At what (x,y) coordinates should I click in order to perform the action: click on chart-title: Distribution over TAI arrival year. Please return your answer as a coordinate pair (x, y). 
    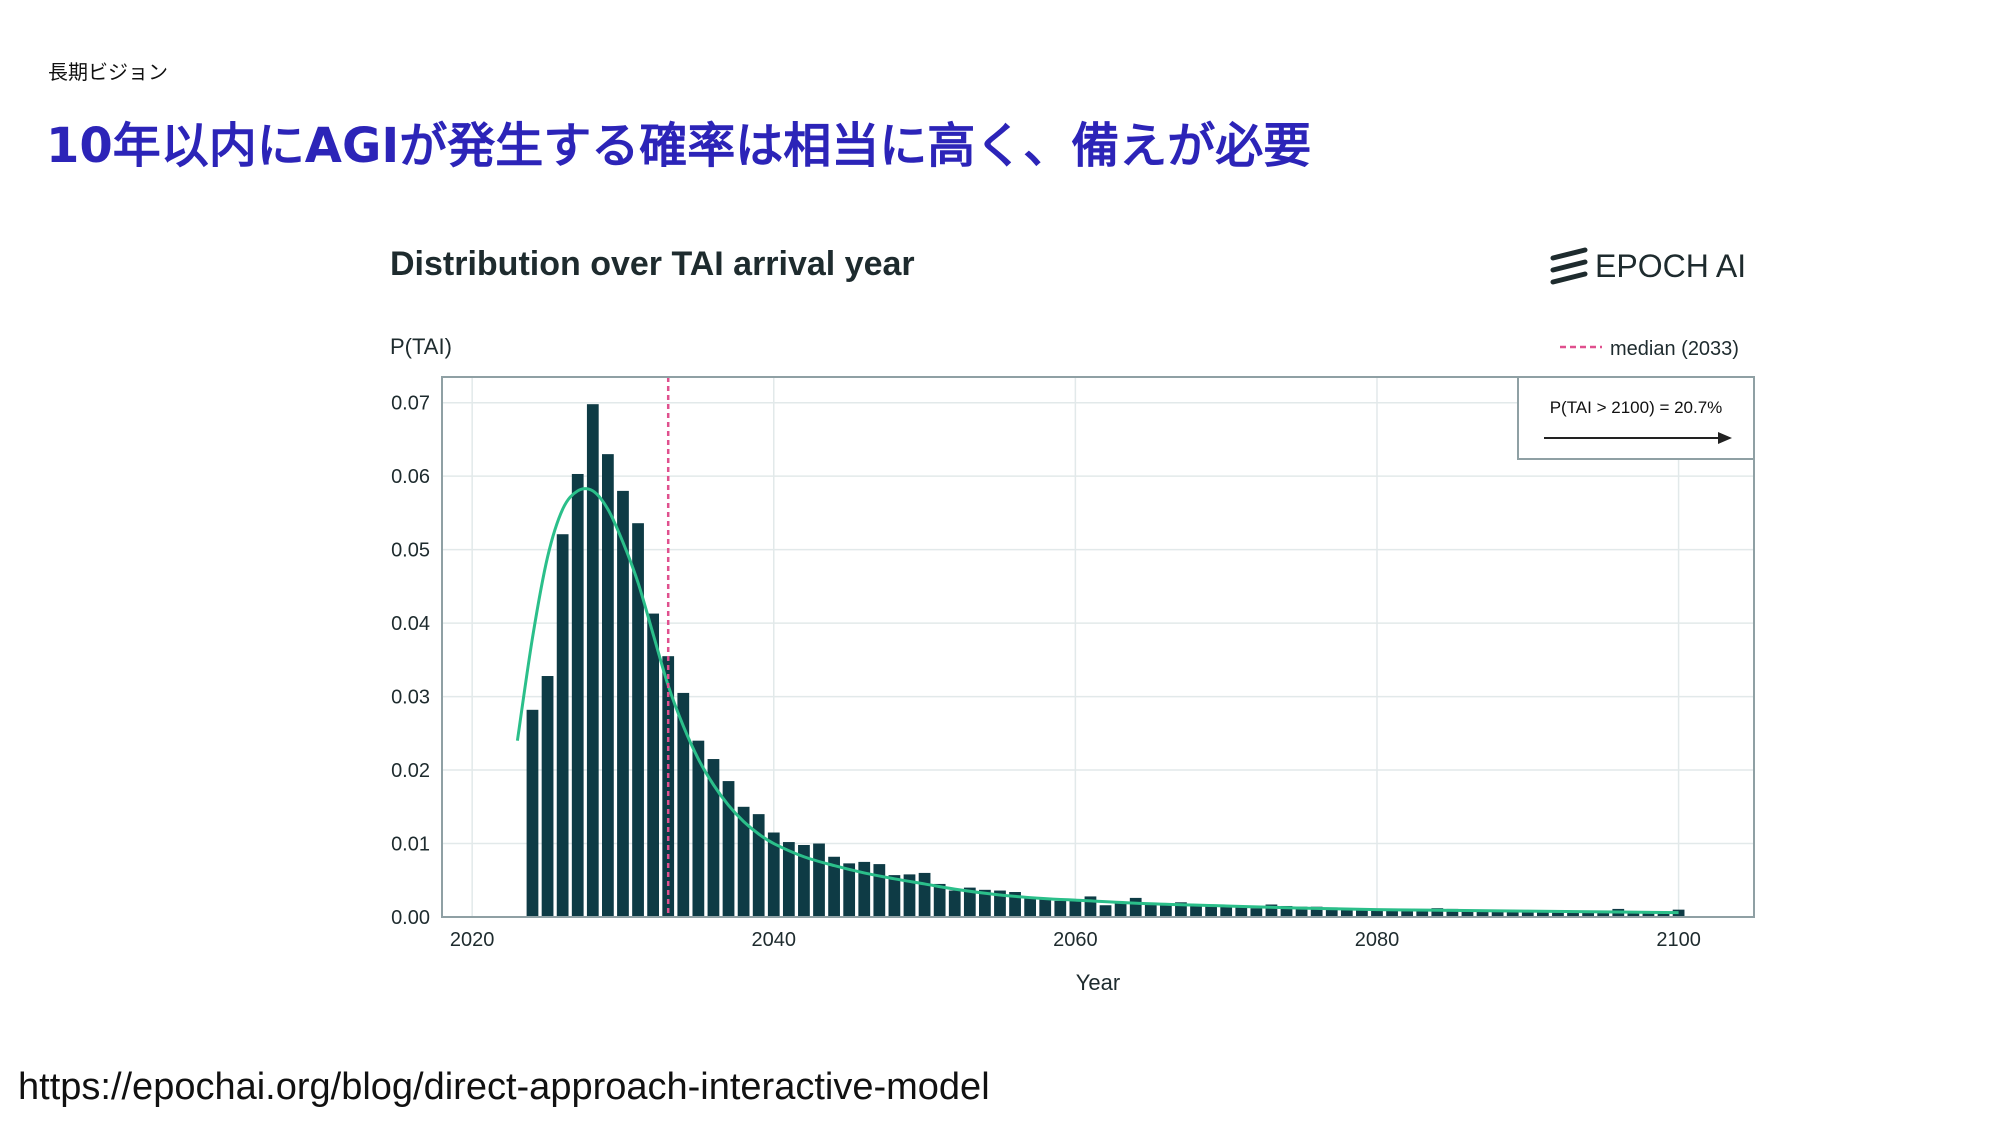
    Looking at the image, I should click on (652, 264).